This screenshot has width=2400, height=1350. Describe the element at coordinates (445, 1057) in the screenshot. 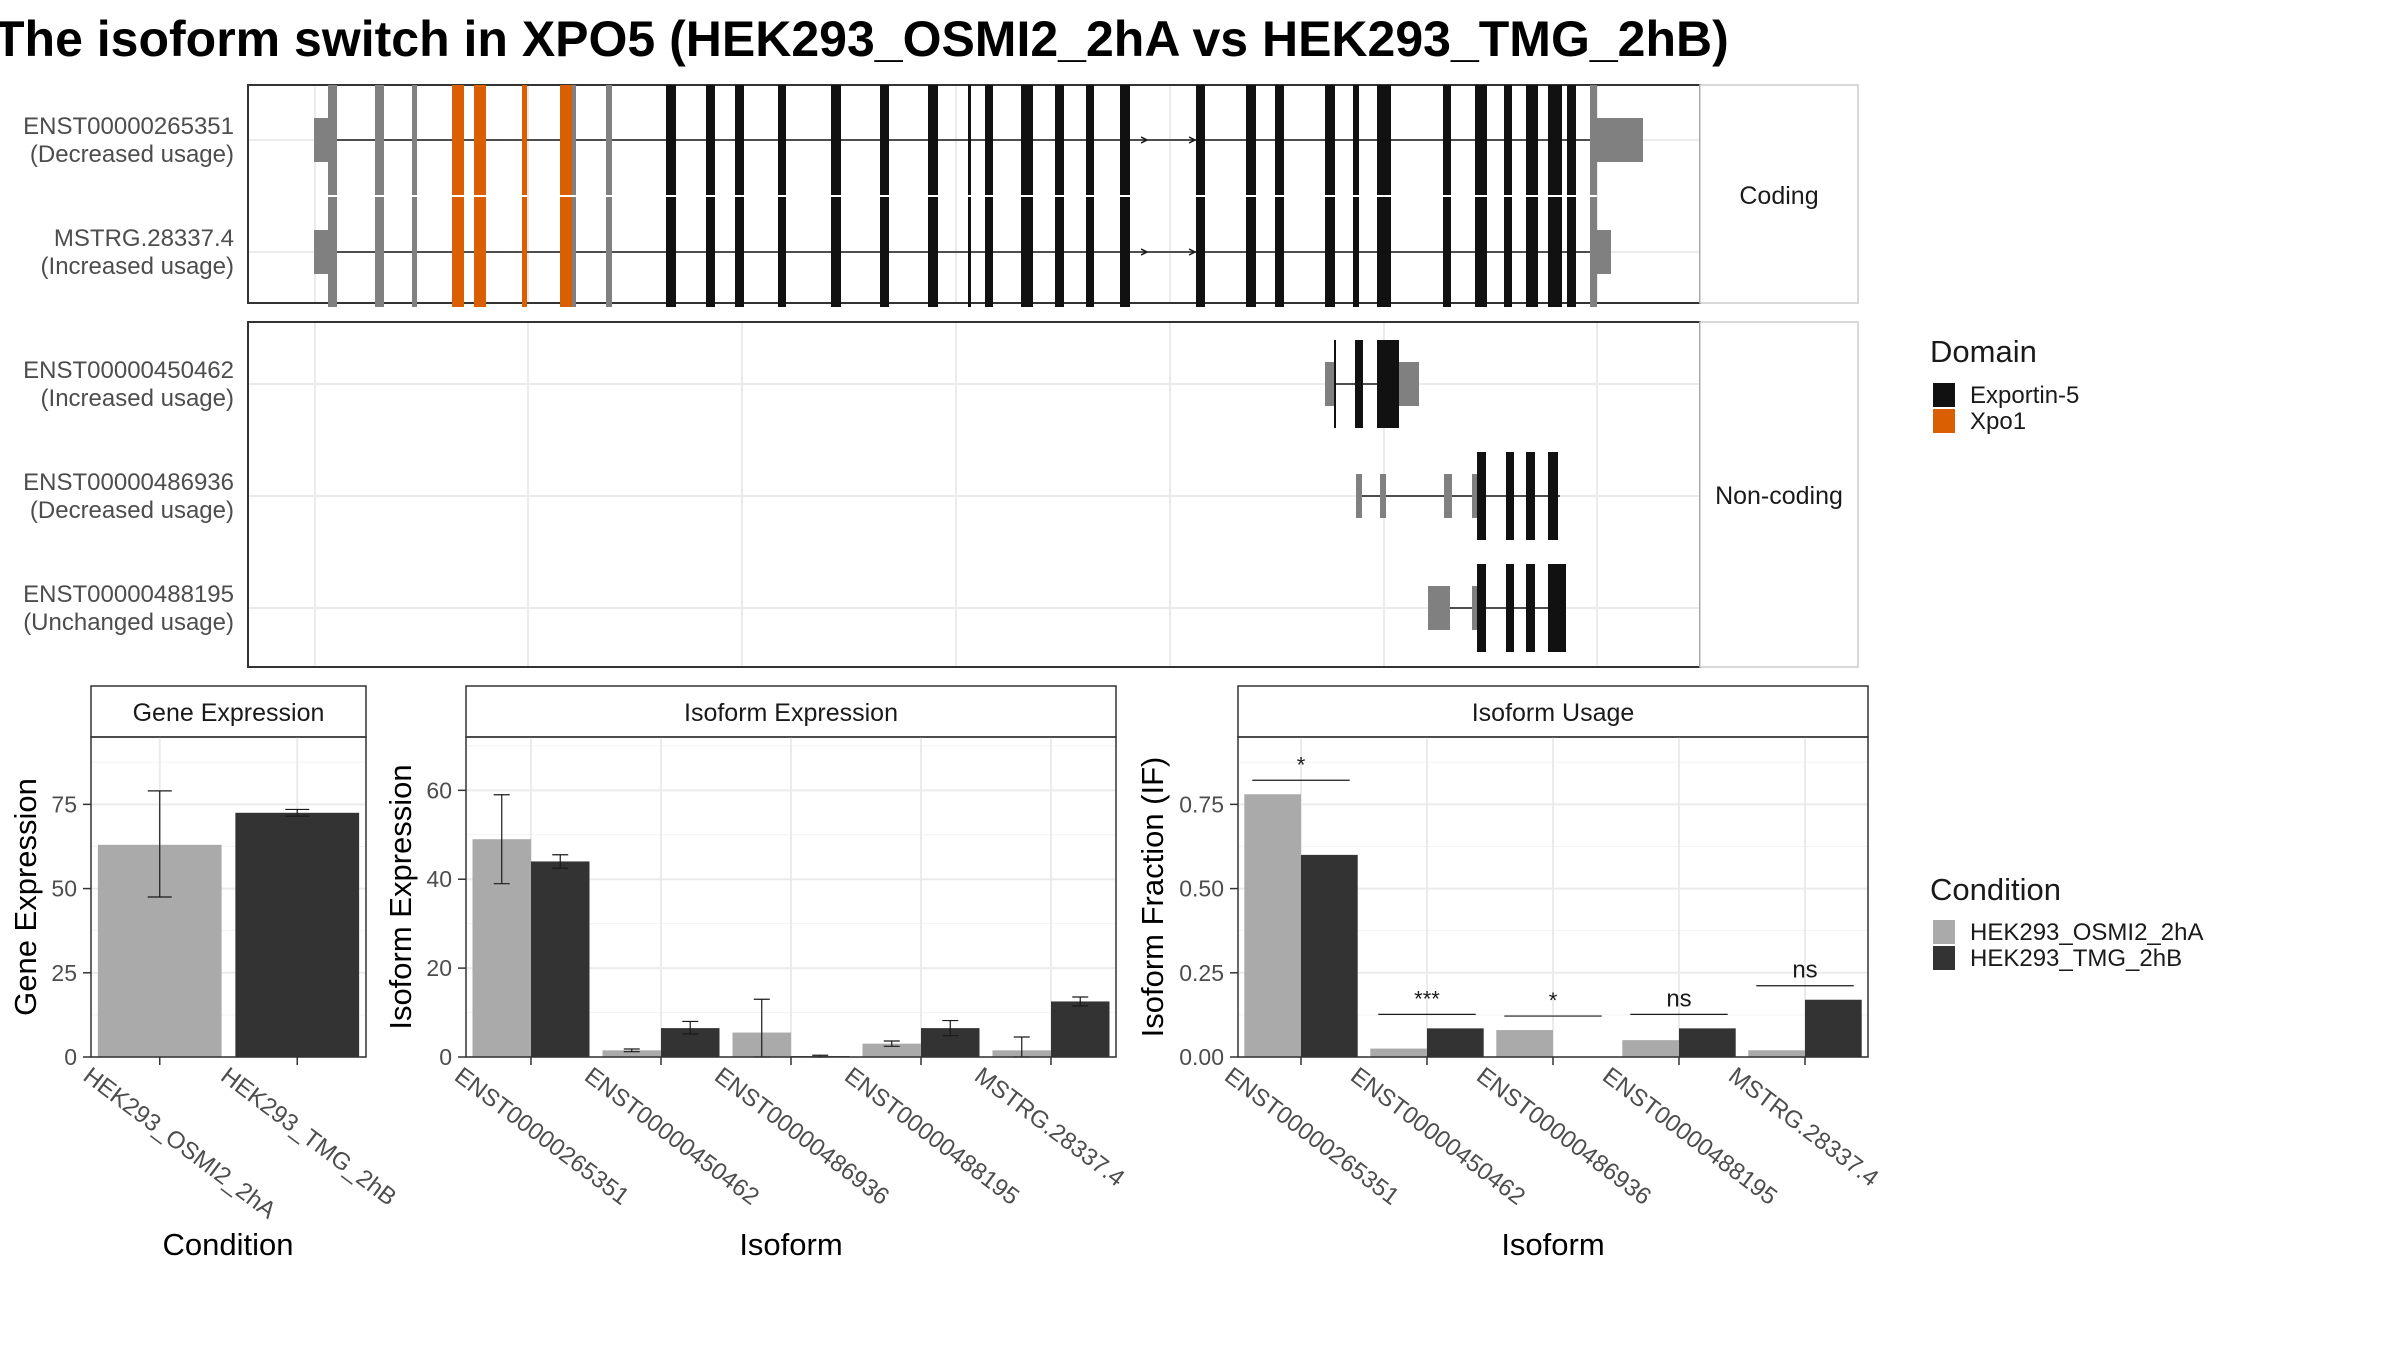

I see `y-tick-label: 0` at that location.